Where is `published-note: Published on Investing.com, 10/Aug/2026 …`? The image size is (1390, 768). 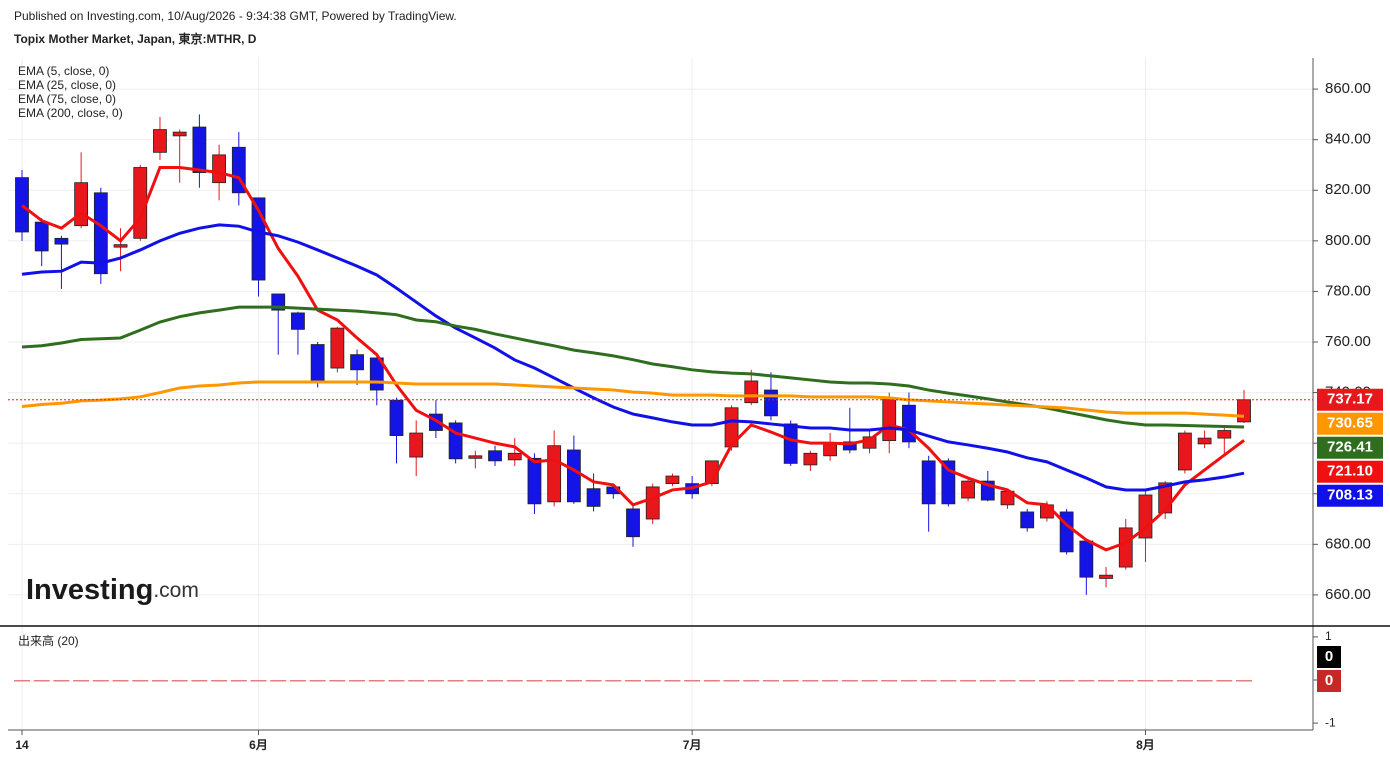 published-note: Published on Investing.com, 10/Aug/2026 … is located at coordinates (235, 16).